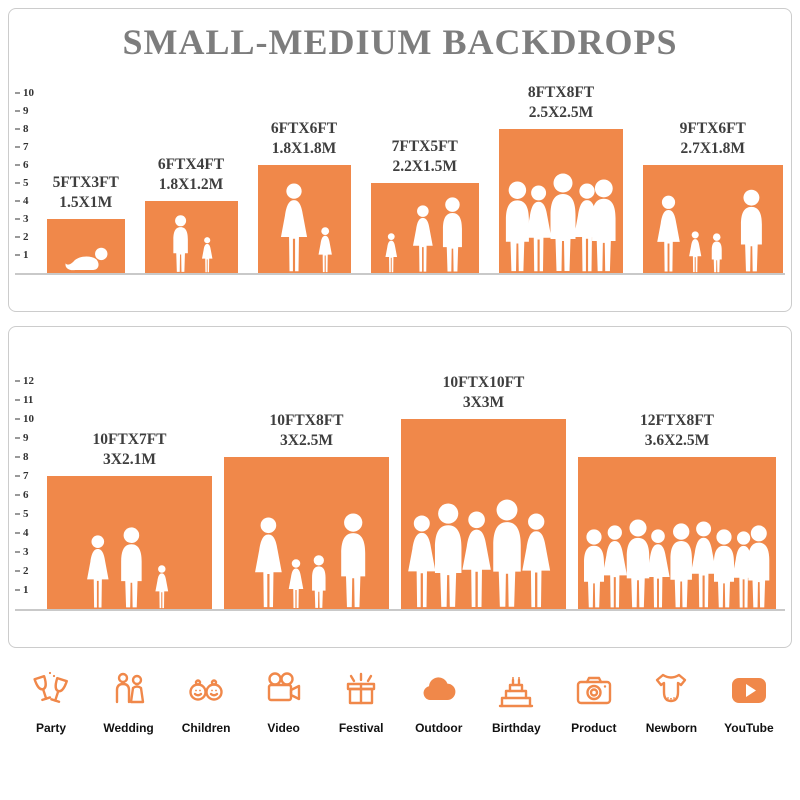  Describe the element at coordinates (306, 510) in the screenshot. I see `backdrop-item-10x8: 10FTX8FT 3X2.5M` at that location.